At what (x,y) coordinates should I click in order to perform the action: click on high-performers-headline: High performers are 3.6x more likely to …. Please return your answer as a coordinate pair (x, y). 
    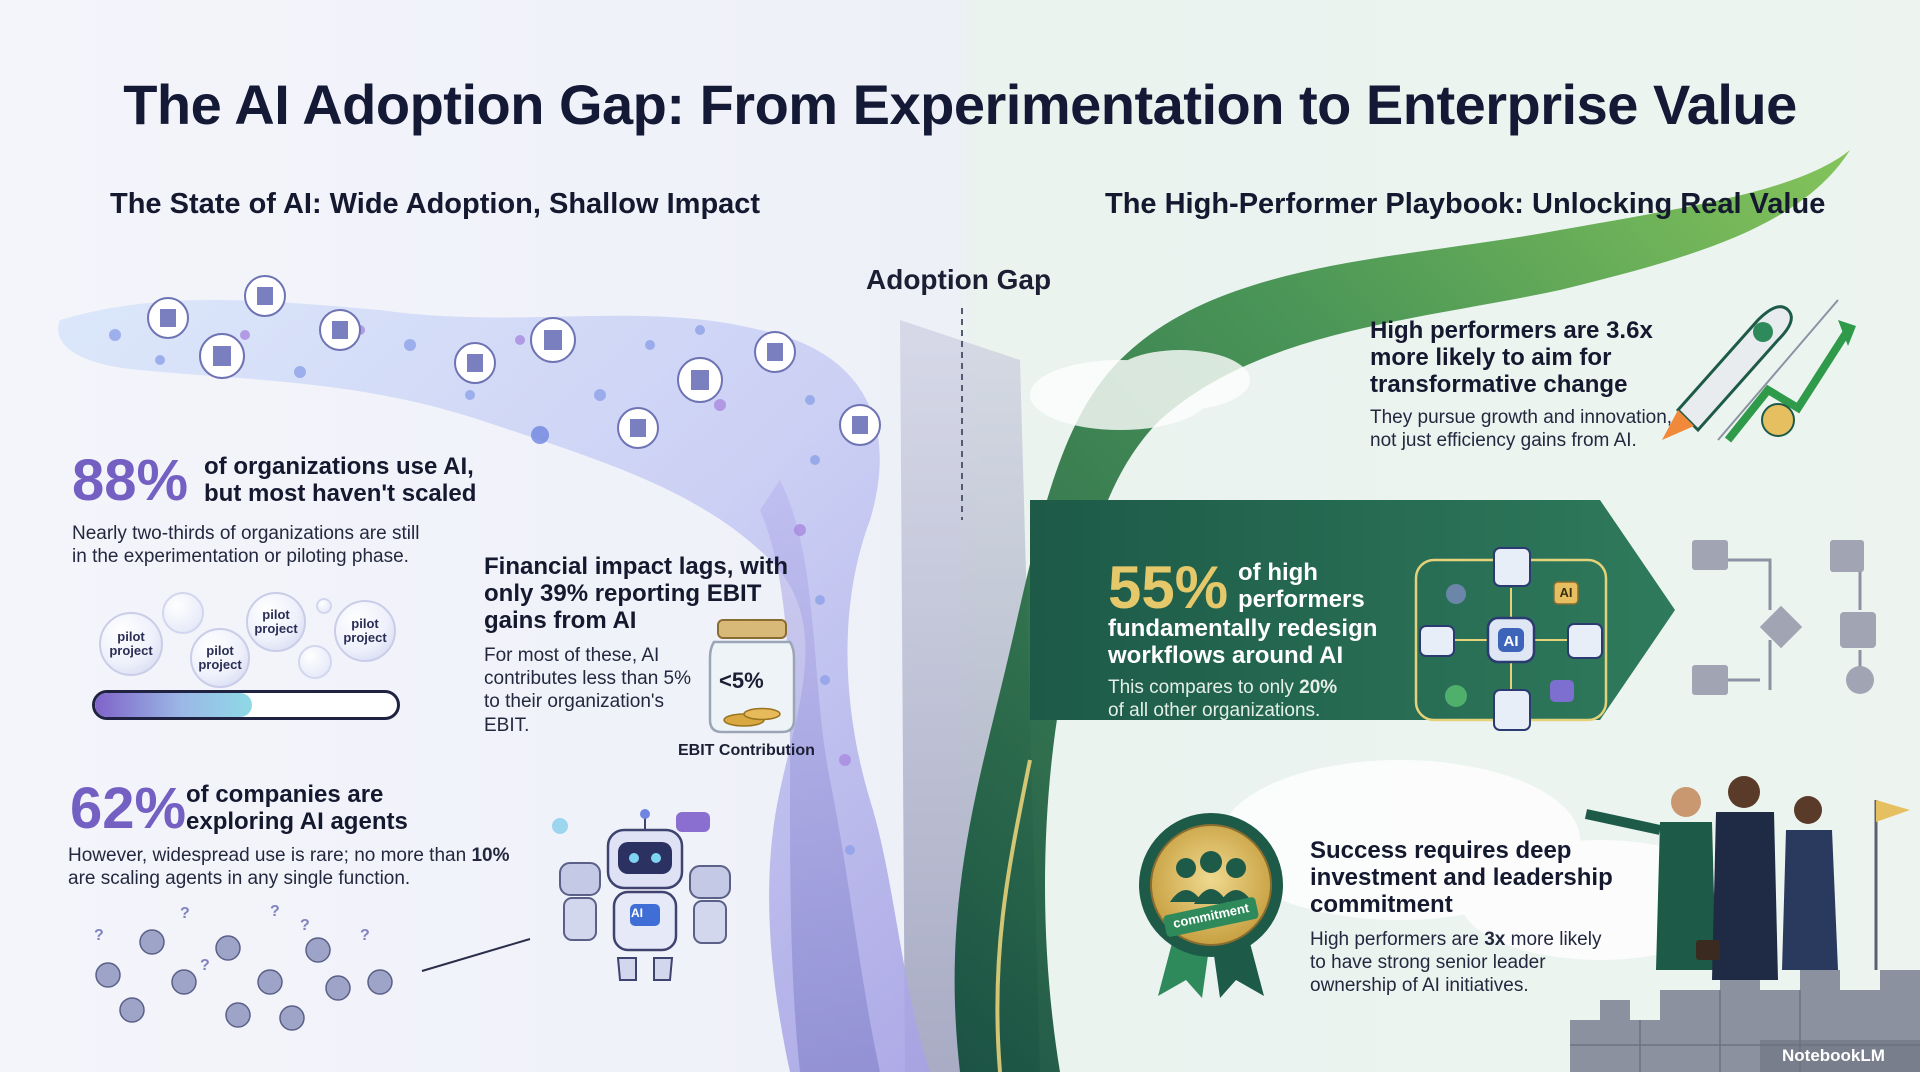
    Looking at the image, I should click on (1511, 358).